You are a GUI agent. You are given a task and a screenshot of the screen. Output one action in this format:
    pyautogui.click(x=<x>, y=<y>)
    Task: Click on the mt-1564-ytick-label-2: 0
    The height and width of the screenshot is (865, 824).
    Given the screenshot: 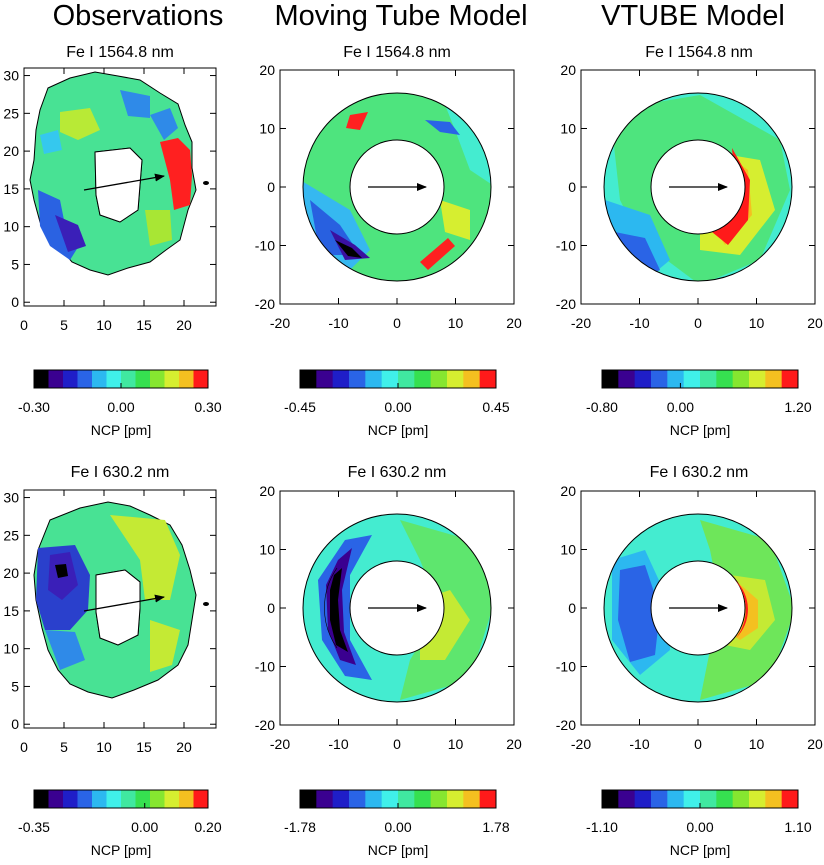 What is the action you would take?
    pyautogui.click(x=271, y=187)
    